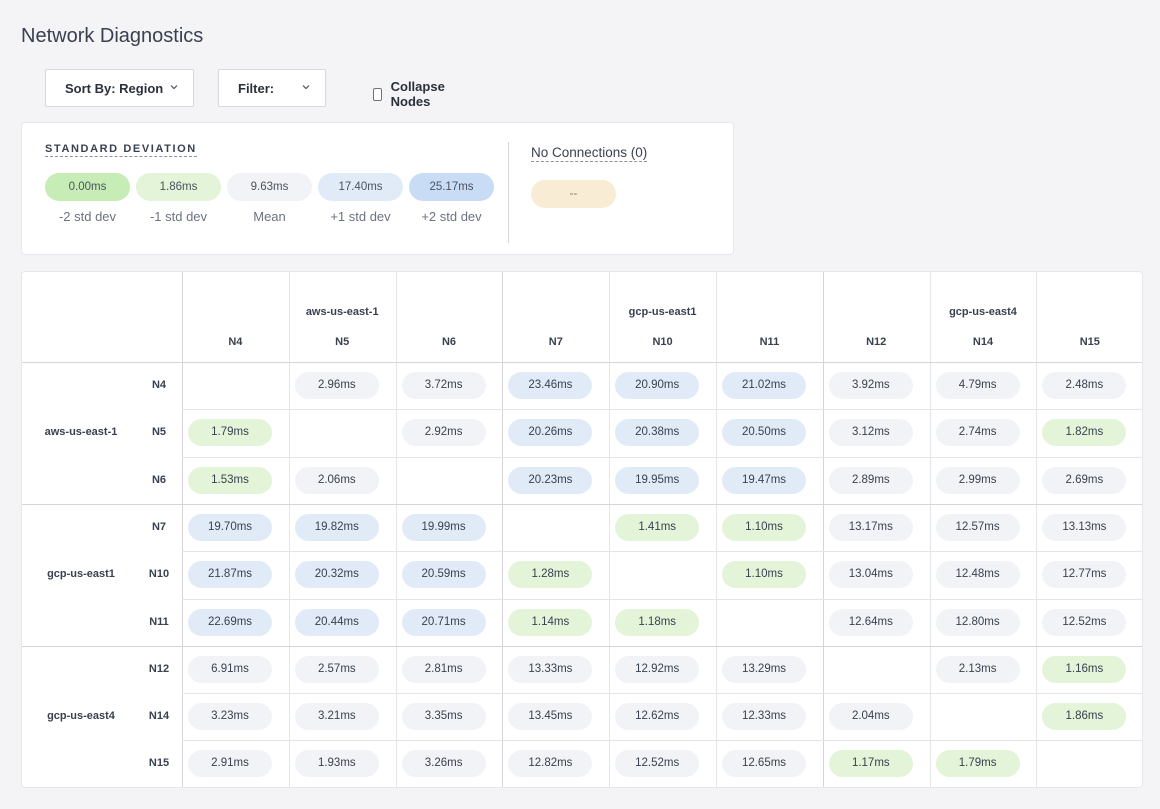 The image size is (1160, 809). Describe the element at coordinates (1084, 480) in the screenshot. I see `latency-value: 2.69ms` at that location.